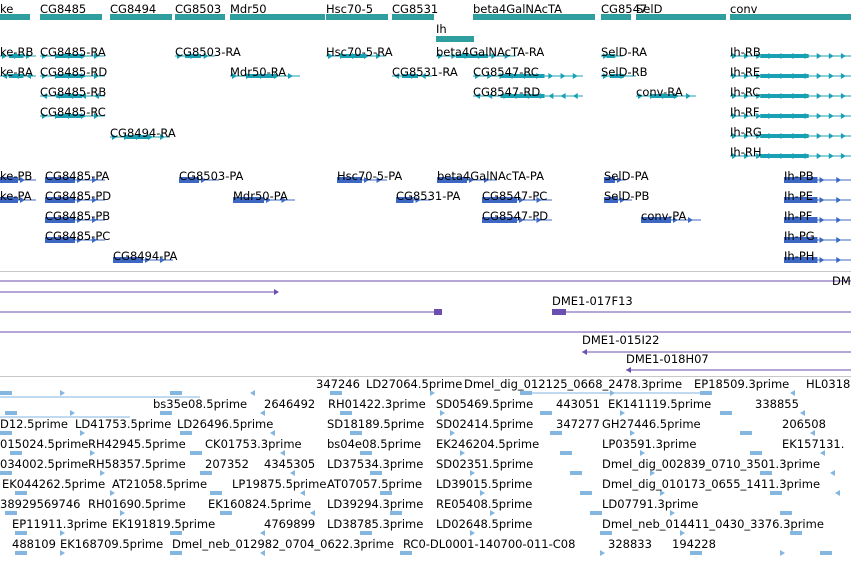 The width and height of the screenshot is (851, 561). Describe the element at coordinates (73, 52) in the screenshot. I see `transcript-label: CG8485-RA` at that location.